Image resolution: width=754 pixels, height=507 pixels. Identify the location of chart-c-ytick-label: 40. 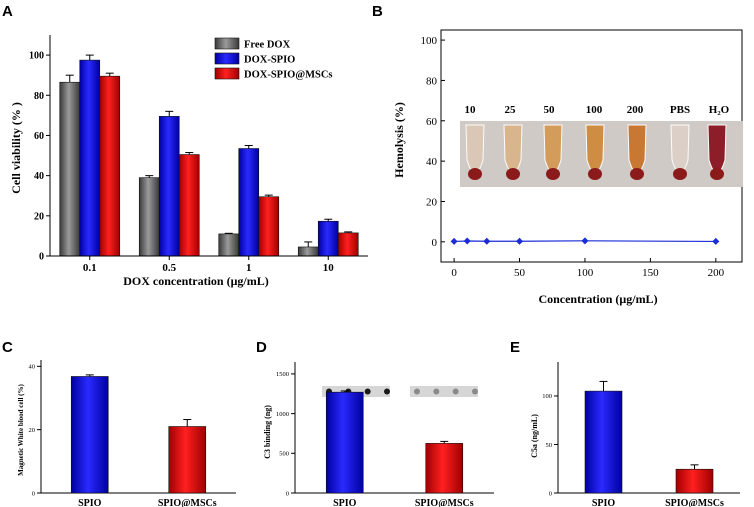
(32, 367).